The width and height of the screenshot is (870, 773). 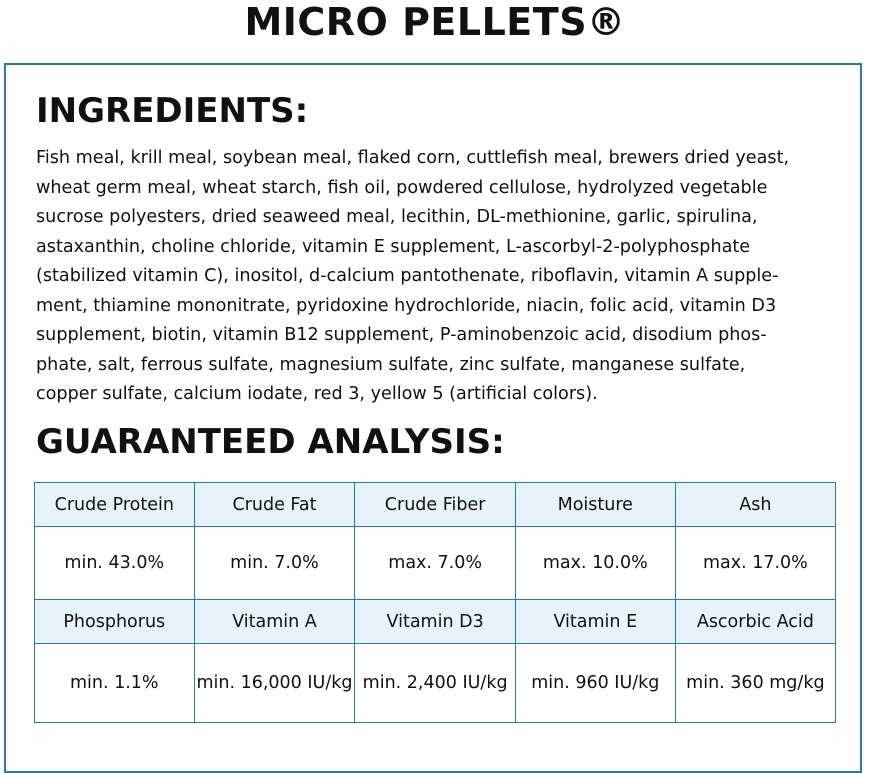 I want to click on header-cell: Vitamin A, so click(x=274, y=621).